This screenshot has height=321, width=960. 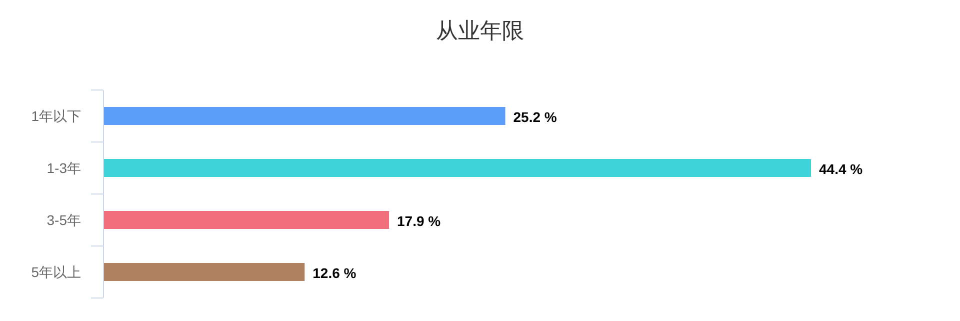 What do you see at coordinates (535, 117) in the screenshot?
I see `data-label: 25.2 %` at bounding box center [535, 117].